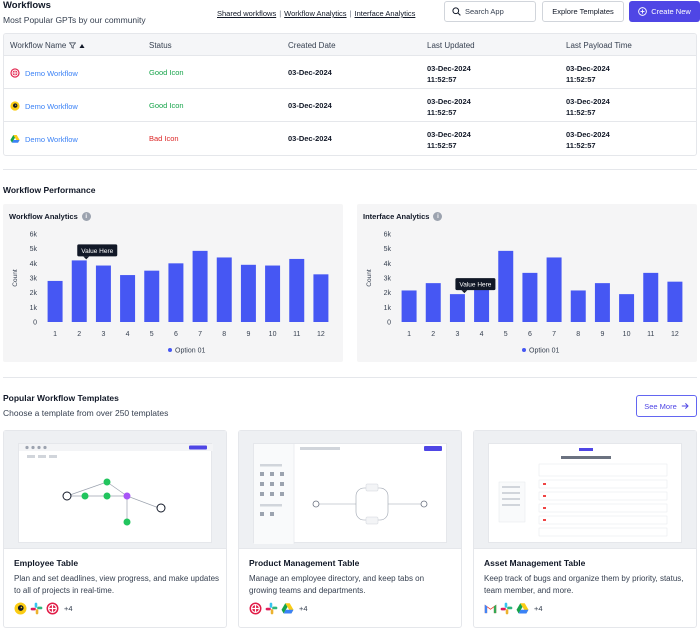 This screenshot has height=640, width=700. What do you see at coordinates (451, 45) in the screenshot?
I see `column-header-last-updated: Last Updated` at bounding box center [451, 45].